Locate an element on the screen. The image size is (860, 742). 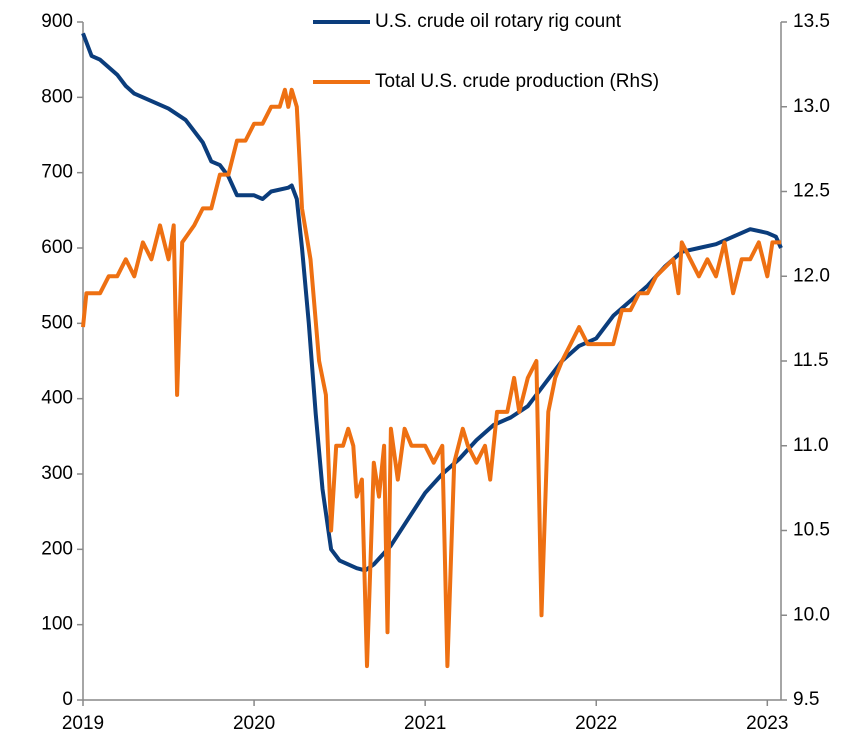
y-tick-label: 300 is located at coordinates (57, 473).